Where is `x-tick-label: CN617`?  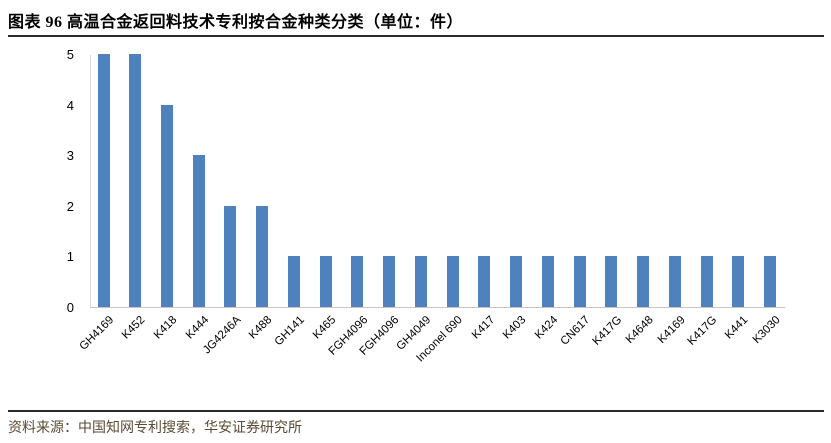
x-tick-label: CN617 is located at coordinates (575, 331).